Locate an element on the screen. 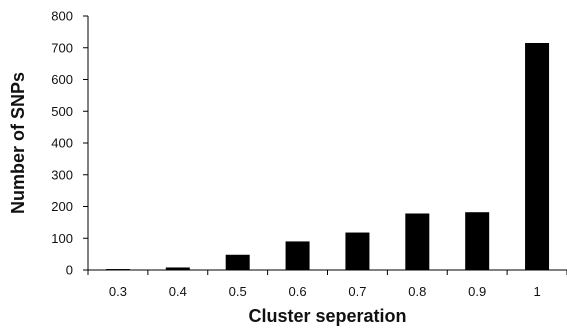 Image resolution: width=567 pixels, height=330 pixels. y-tick-label: 300 is located at coordinates (62, 174).